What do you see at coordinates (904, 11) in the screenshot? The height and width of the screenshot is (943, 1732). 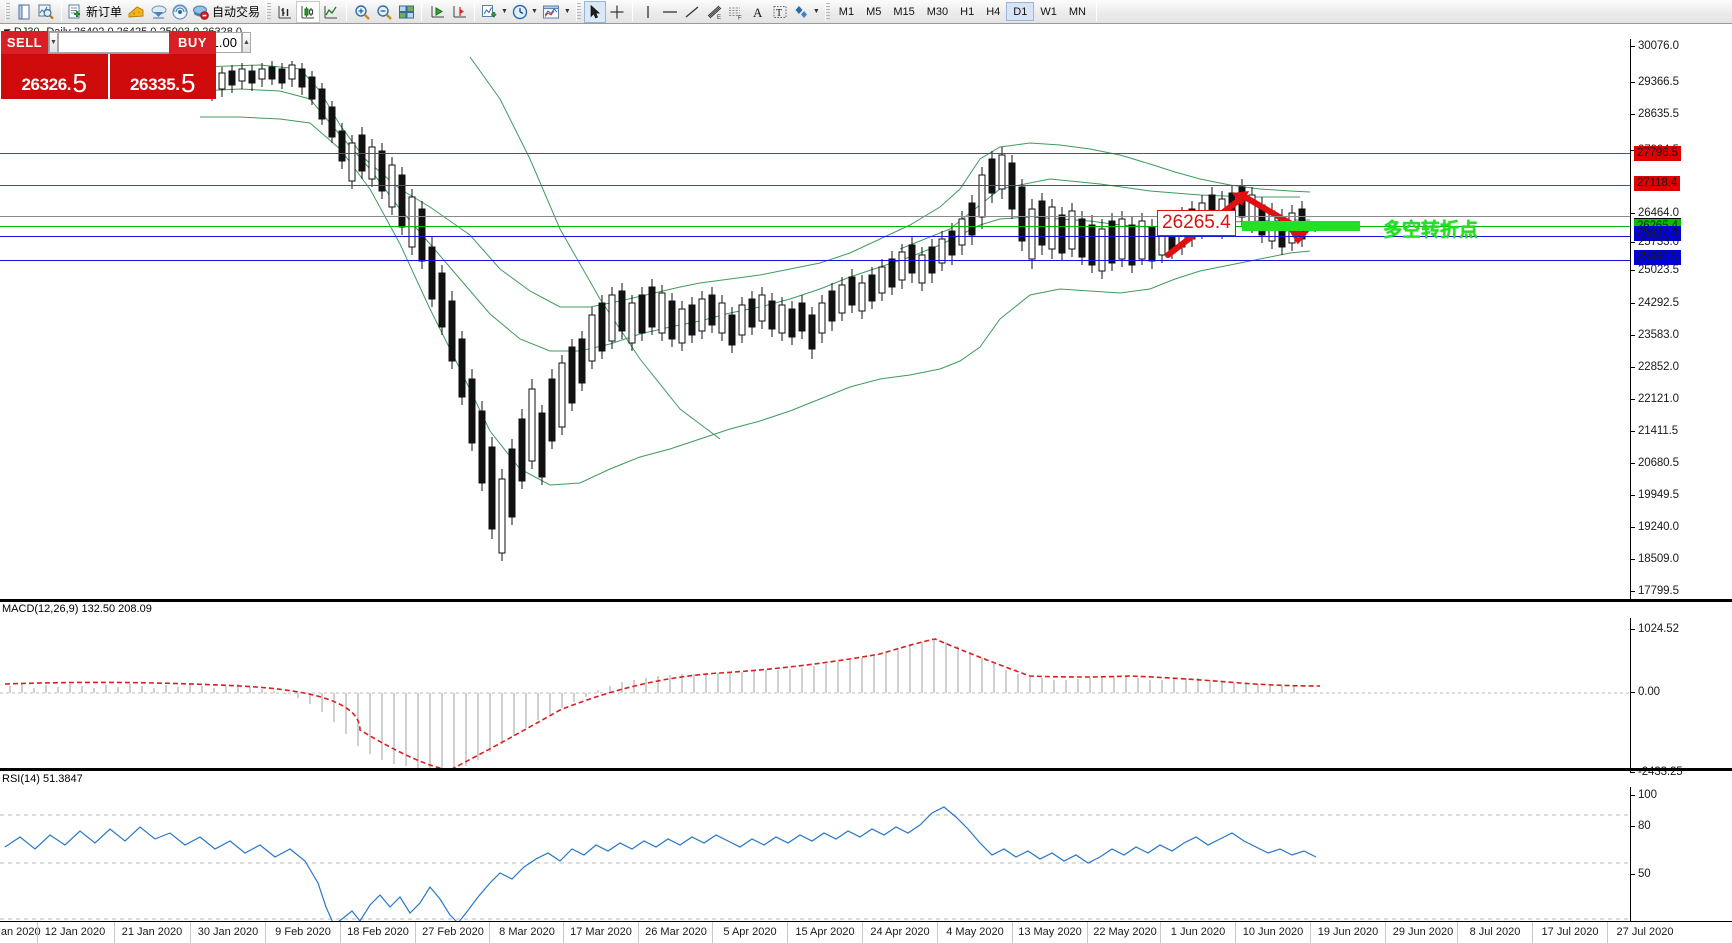 I see `timeframe-button-m15: M15` at bounding box center [904, 11].